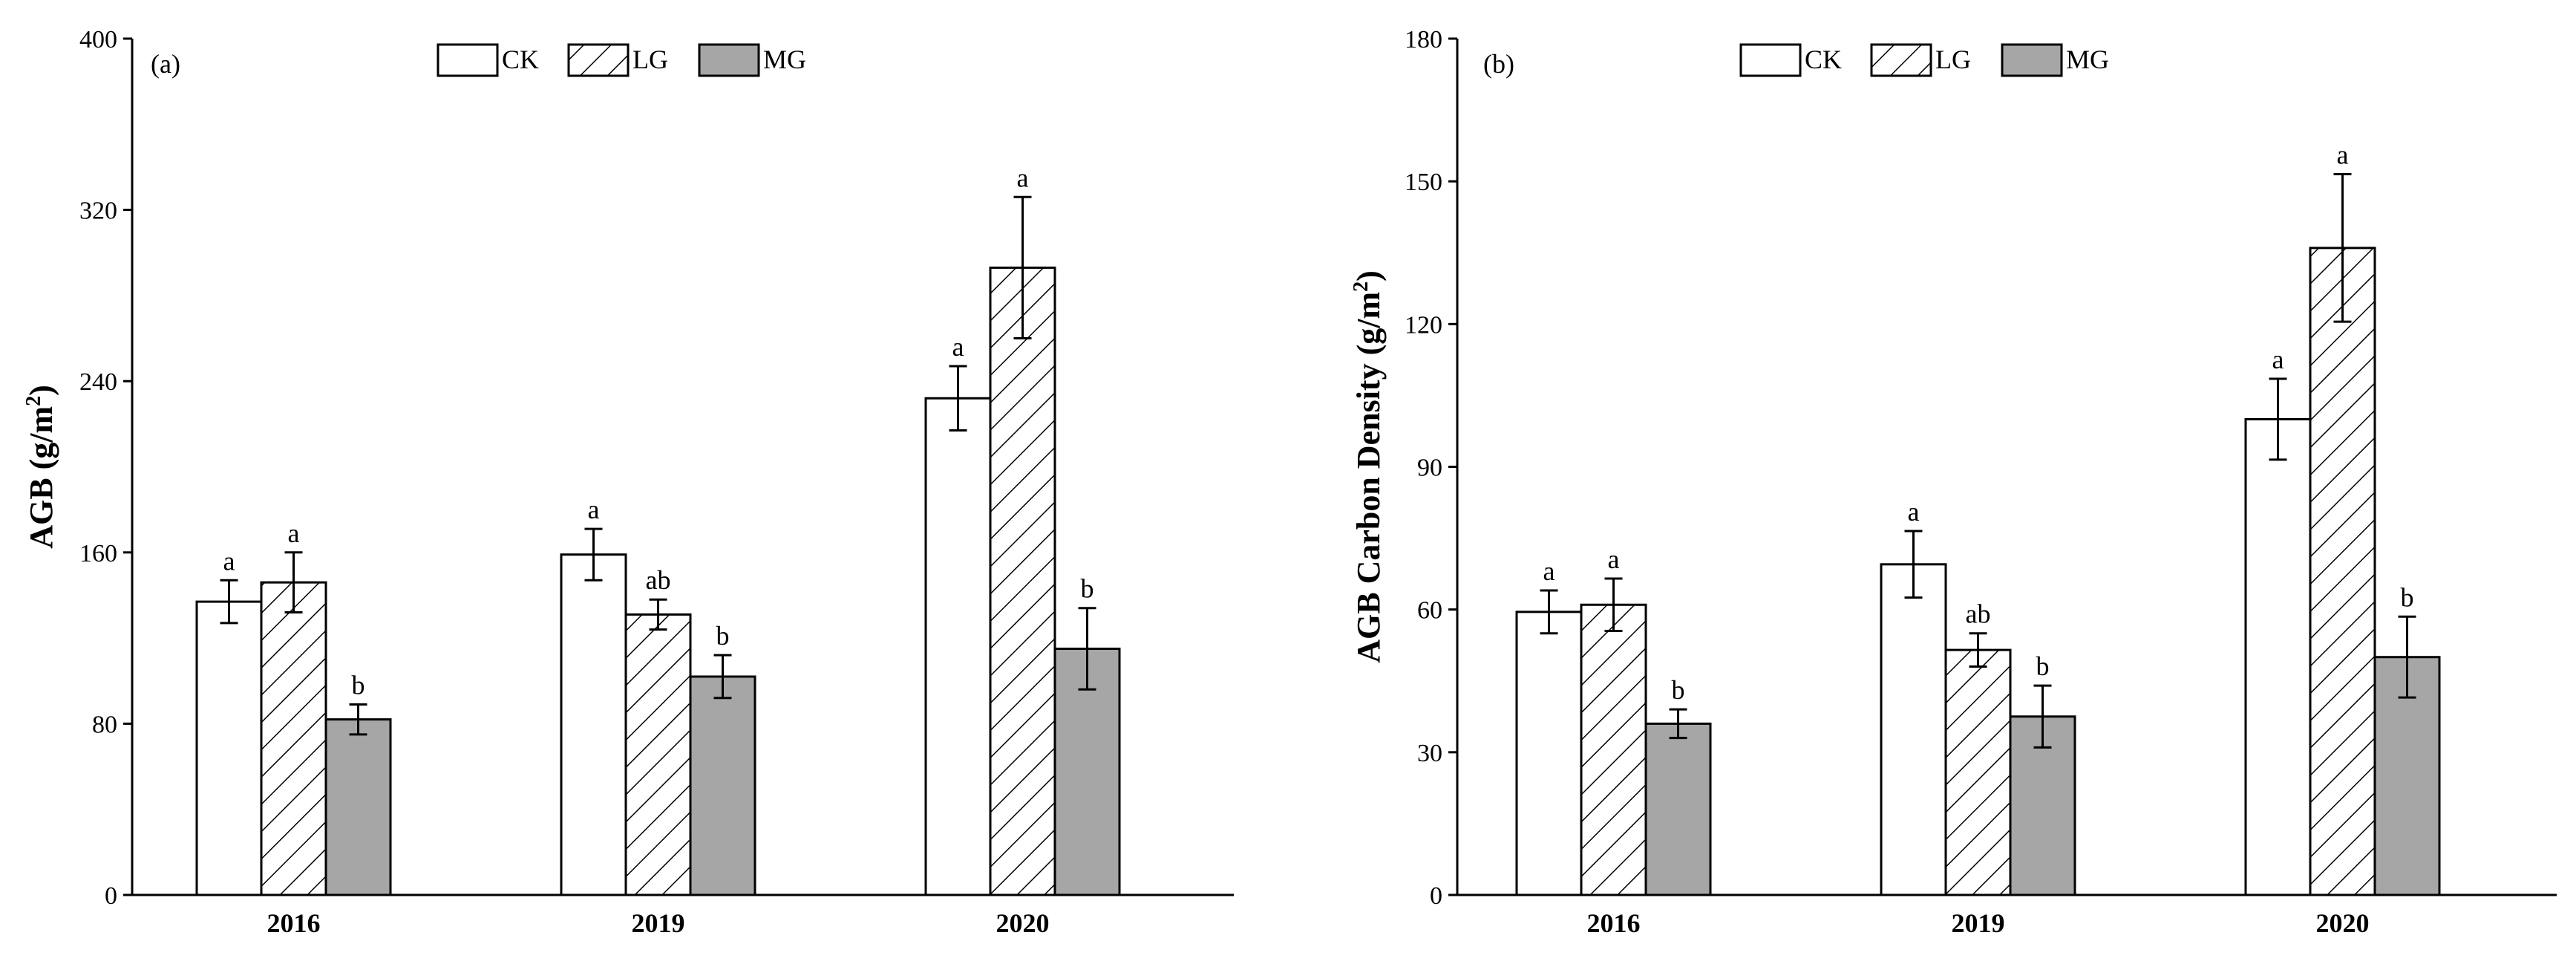 The image size is (2576, 967). I want to click on y-axis-label: AGB Carbon Density (g/m2), so click(1368, 467).